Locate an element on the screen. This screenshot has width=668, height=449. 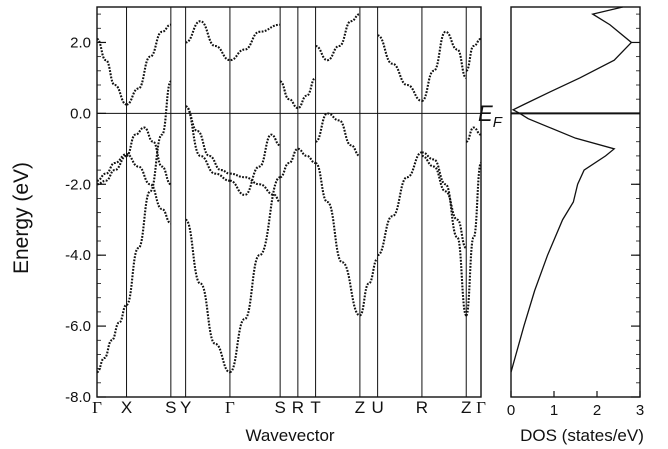
dos-x-tick-label: 2 is located at coordinates (597, 410).